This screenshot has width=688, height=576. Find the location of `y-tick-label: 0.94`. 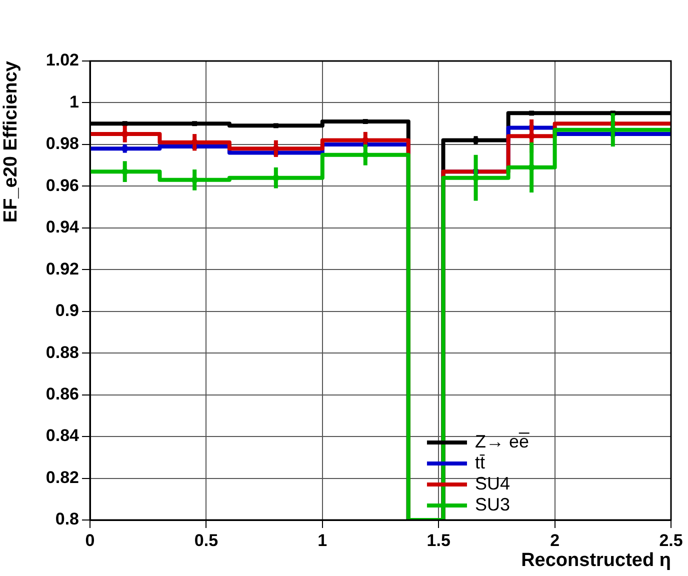

y-tick-label: 0.94 is located at coordinates (63, 227).